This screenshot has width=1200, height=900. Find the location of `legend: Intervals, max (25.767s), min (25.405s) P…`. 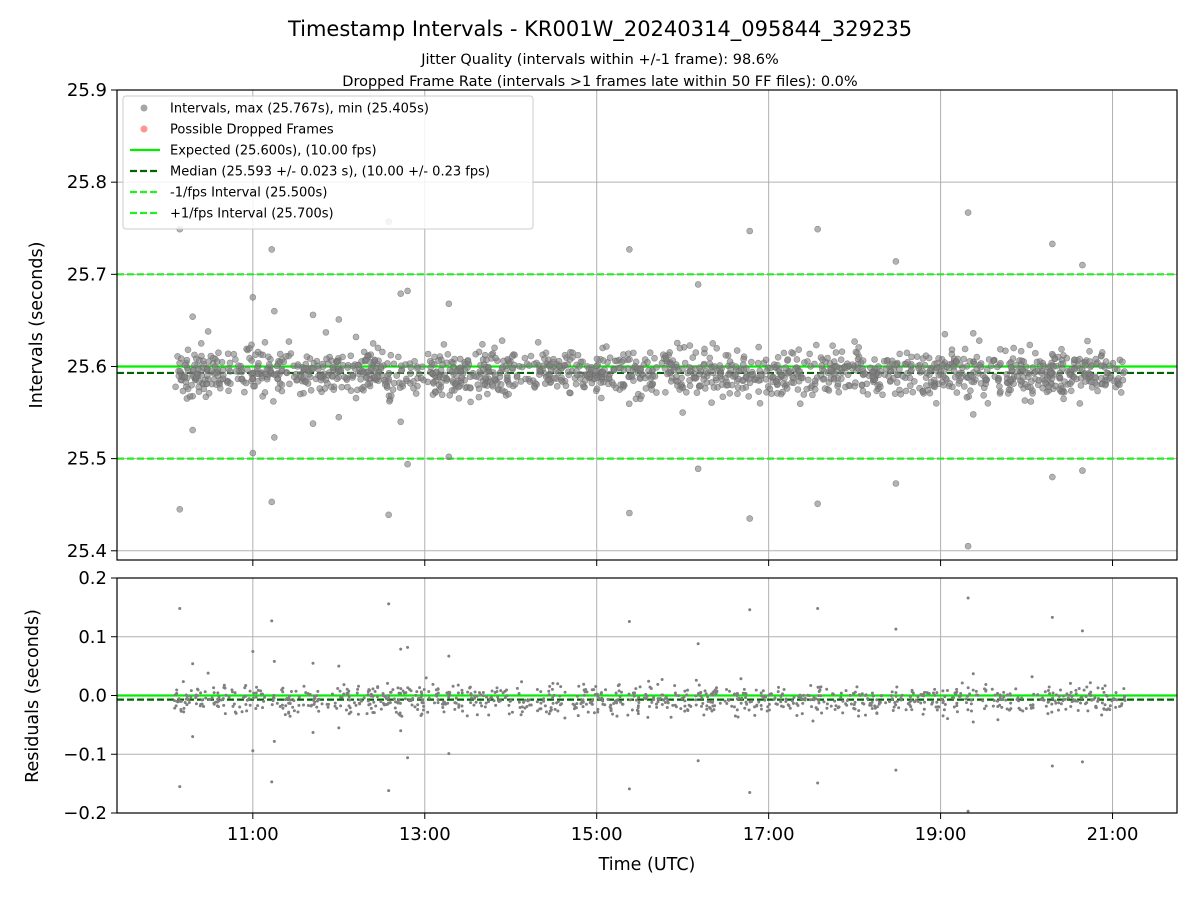

legend: Intervals, max (25.767s), min (25.405s) P… is located at coordinates (328, 162).